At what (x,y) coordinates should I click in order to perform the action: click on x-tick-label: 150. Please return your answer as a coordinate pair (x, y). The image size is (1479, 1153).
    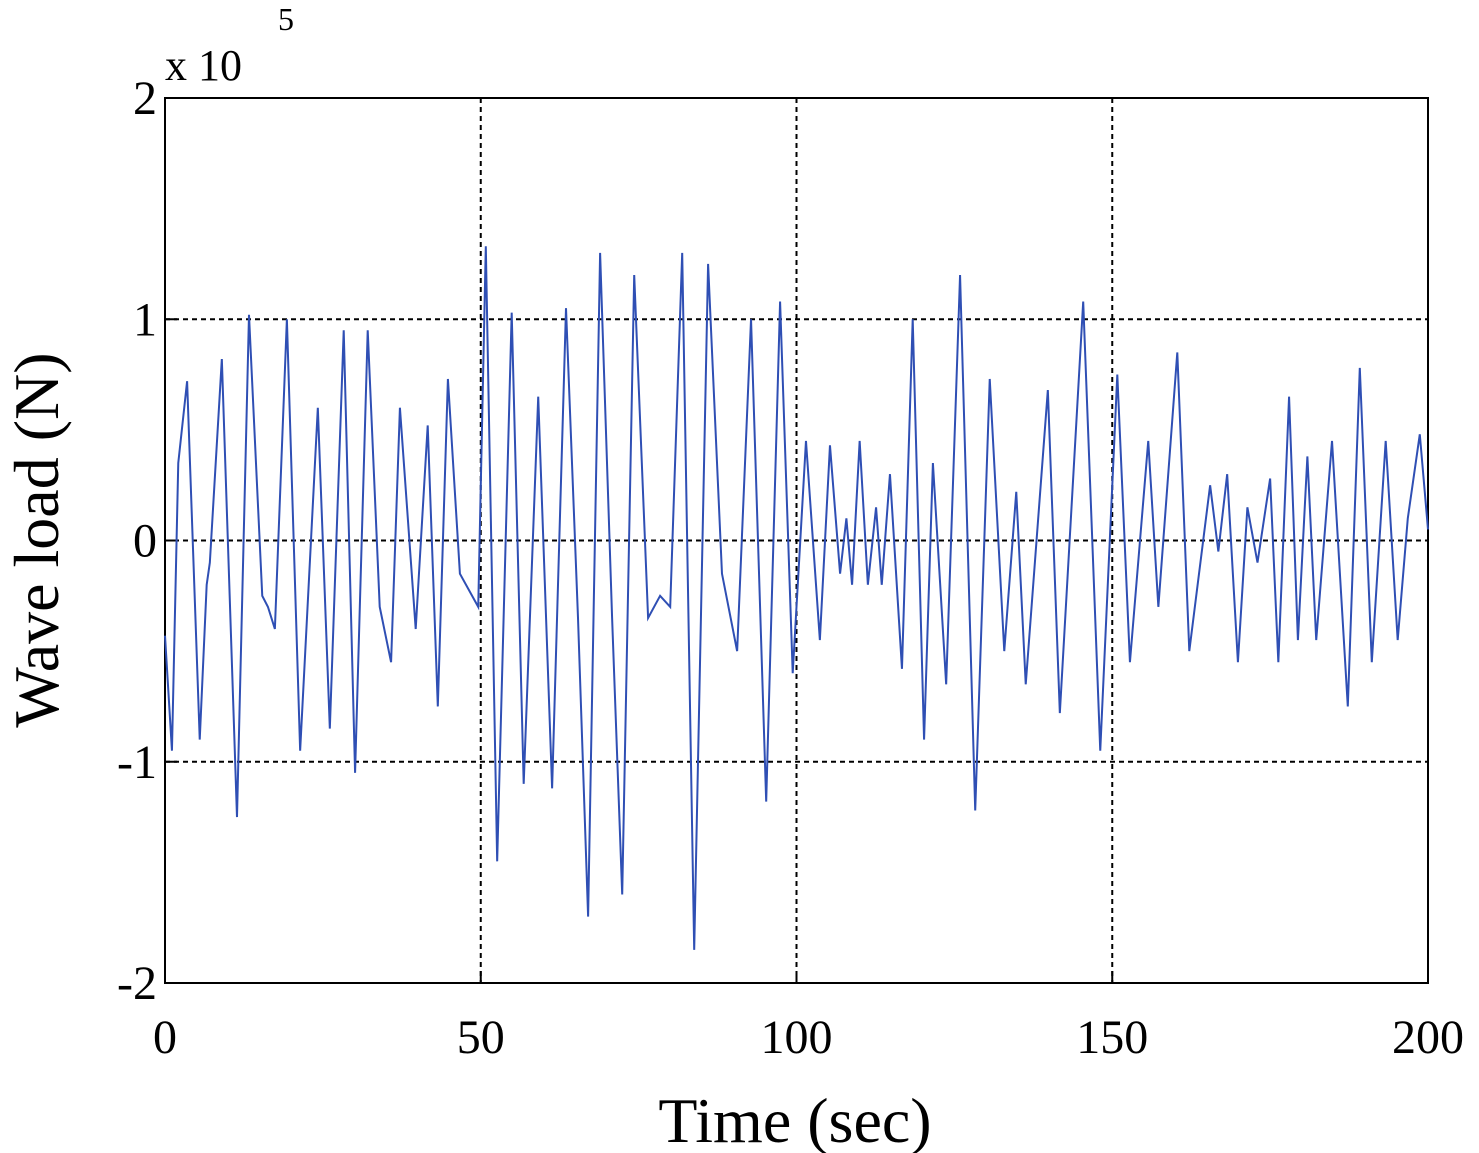
    Looking at the image, I should click on (1112, 1037).